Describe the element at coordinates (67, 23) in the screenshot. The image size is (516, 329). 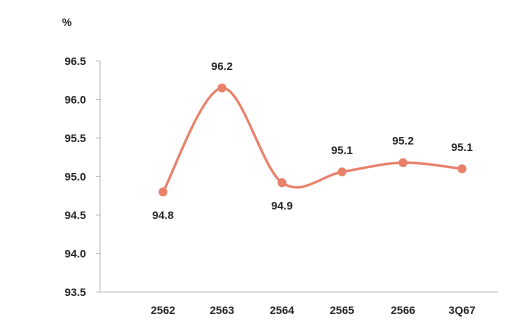
I see `y-axis-unit-label: %` at that location.